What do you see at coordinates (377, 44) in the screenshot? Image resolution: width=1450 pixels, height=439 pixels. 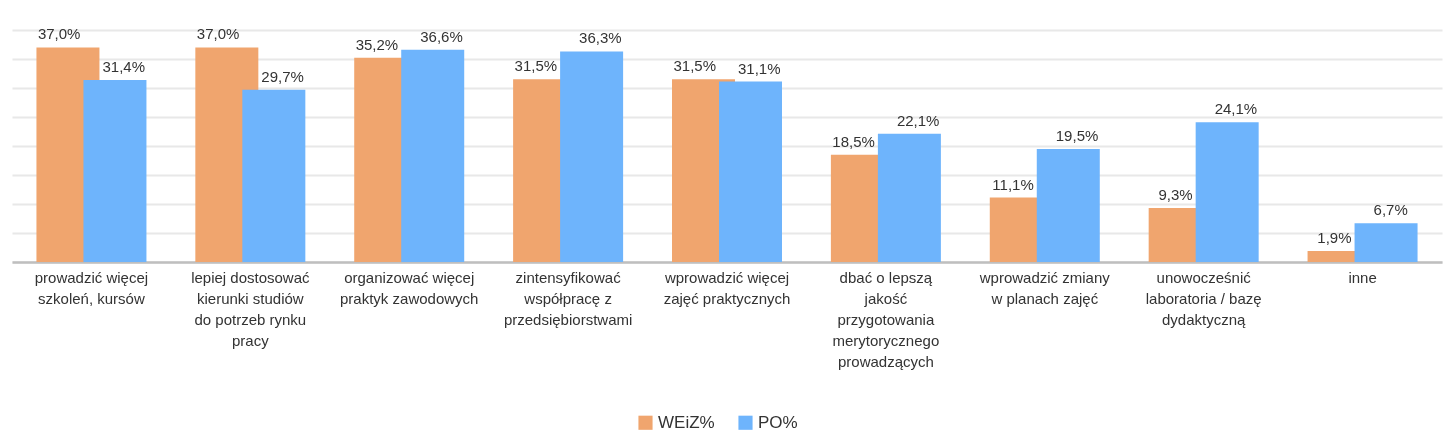 I see `data-label: 35,2%` at bounding box center [377, 44].